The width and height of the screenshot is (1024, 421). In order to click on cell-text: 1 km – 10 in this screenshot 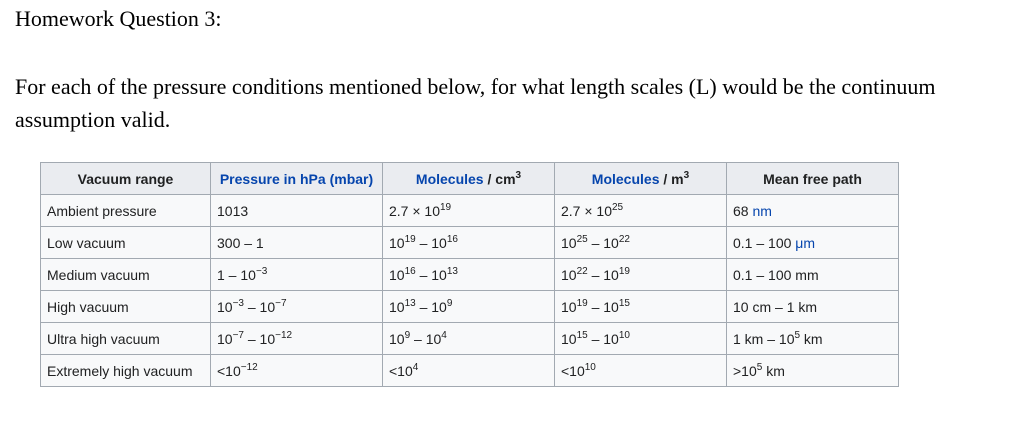, I will do `click(764, 338)`.